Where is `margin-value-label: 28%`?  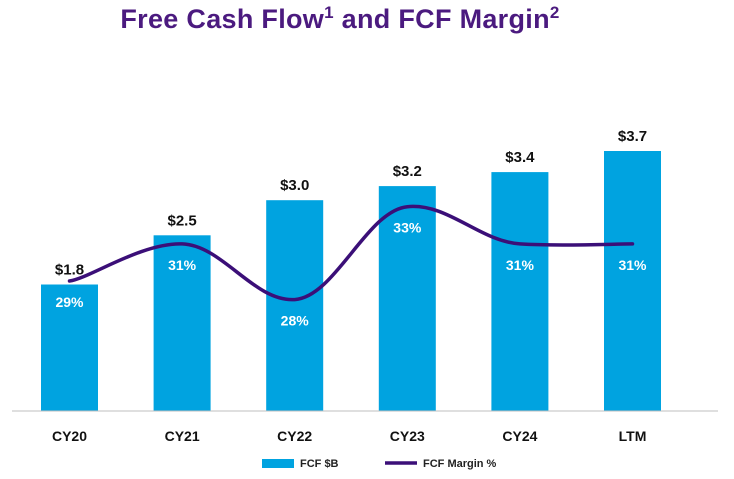
margin-value-label: 28% is located at coordinates (295, 321).